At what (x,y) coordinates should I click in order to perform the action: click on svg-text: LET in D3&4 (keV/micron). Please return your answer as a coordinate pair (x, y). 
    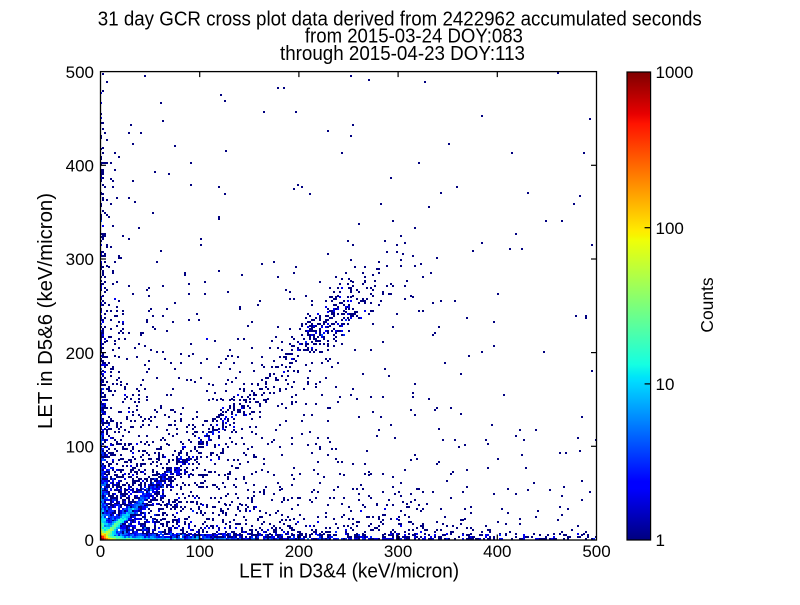
    Looking at the image, I should click on (349, 572).